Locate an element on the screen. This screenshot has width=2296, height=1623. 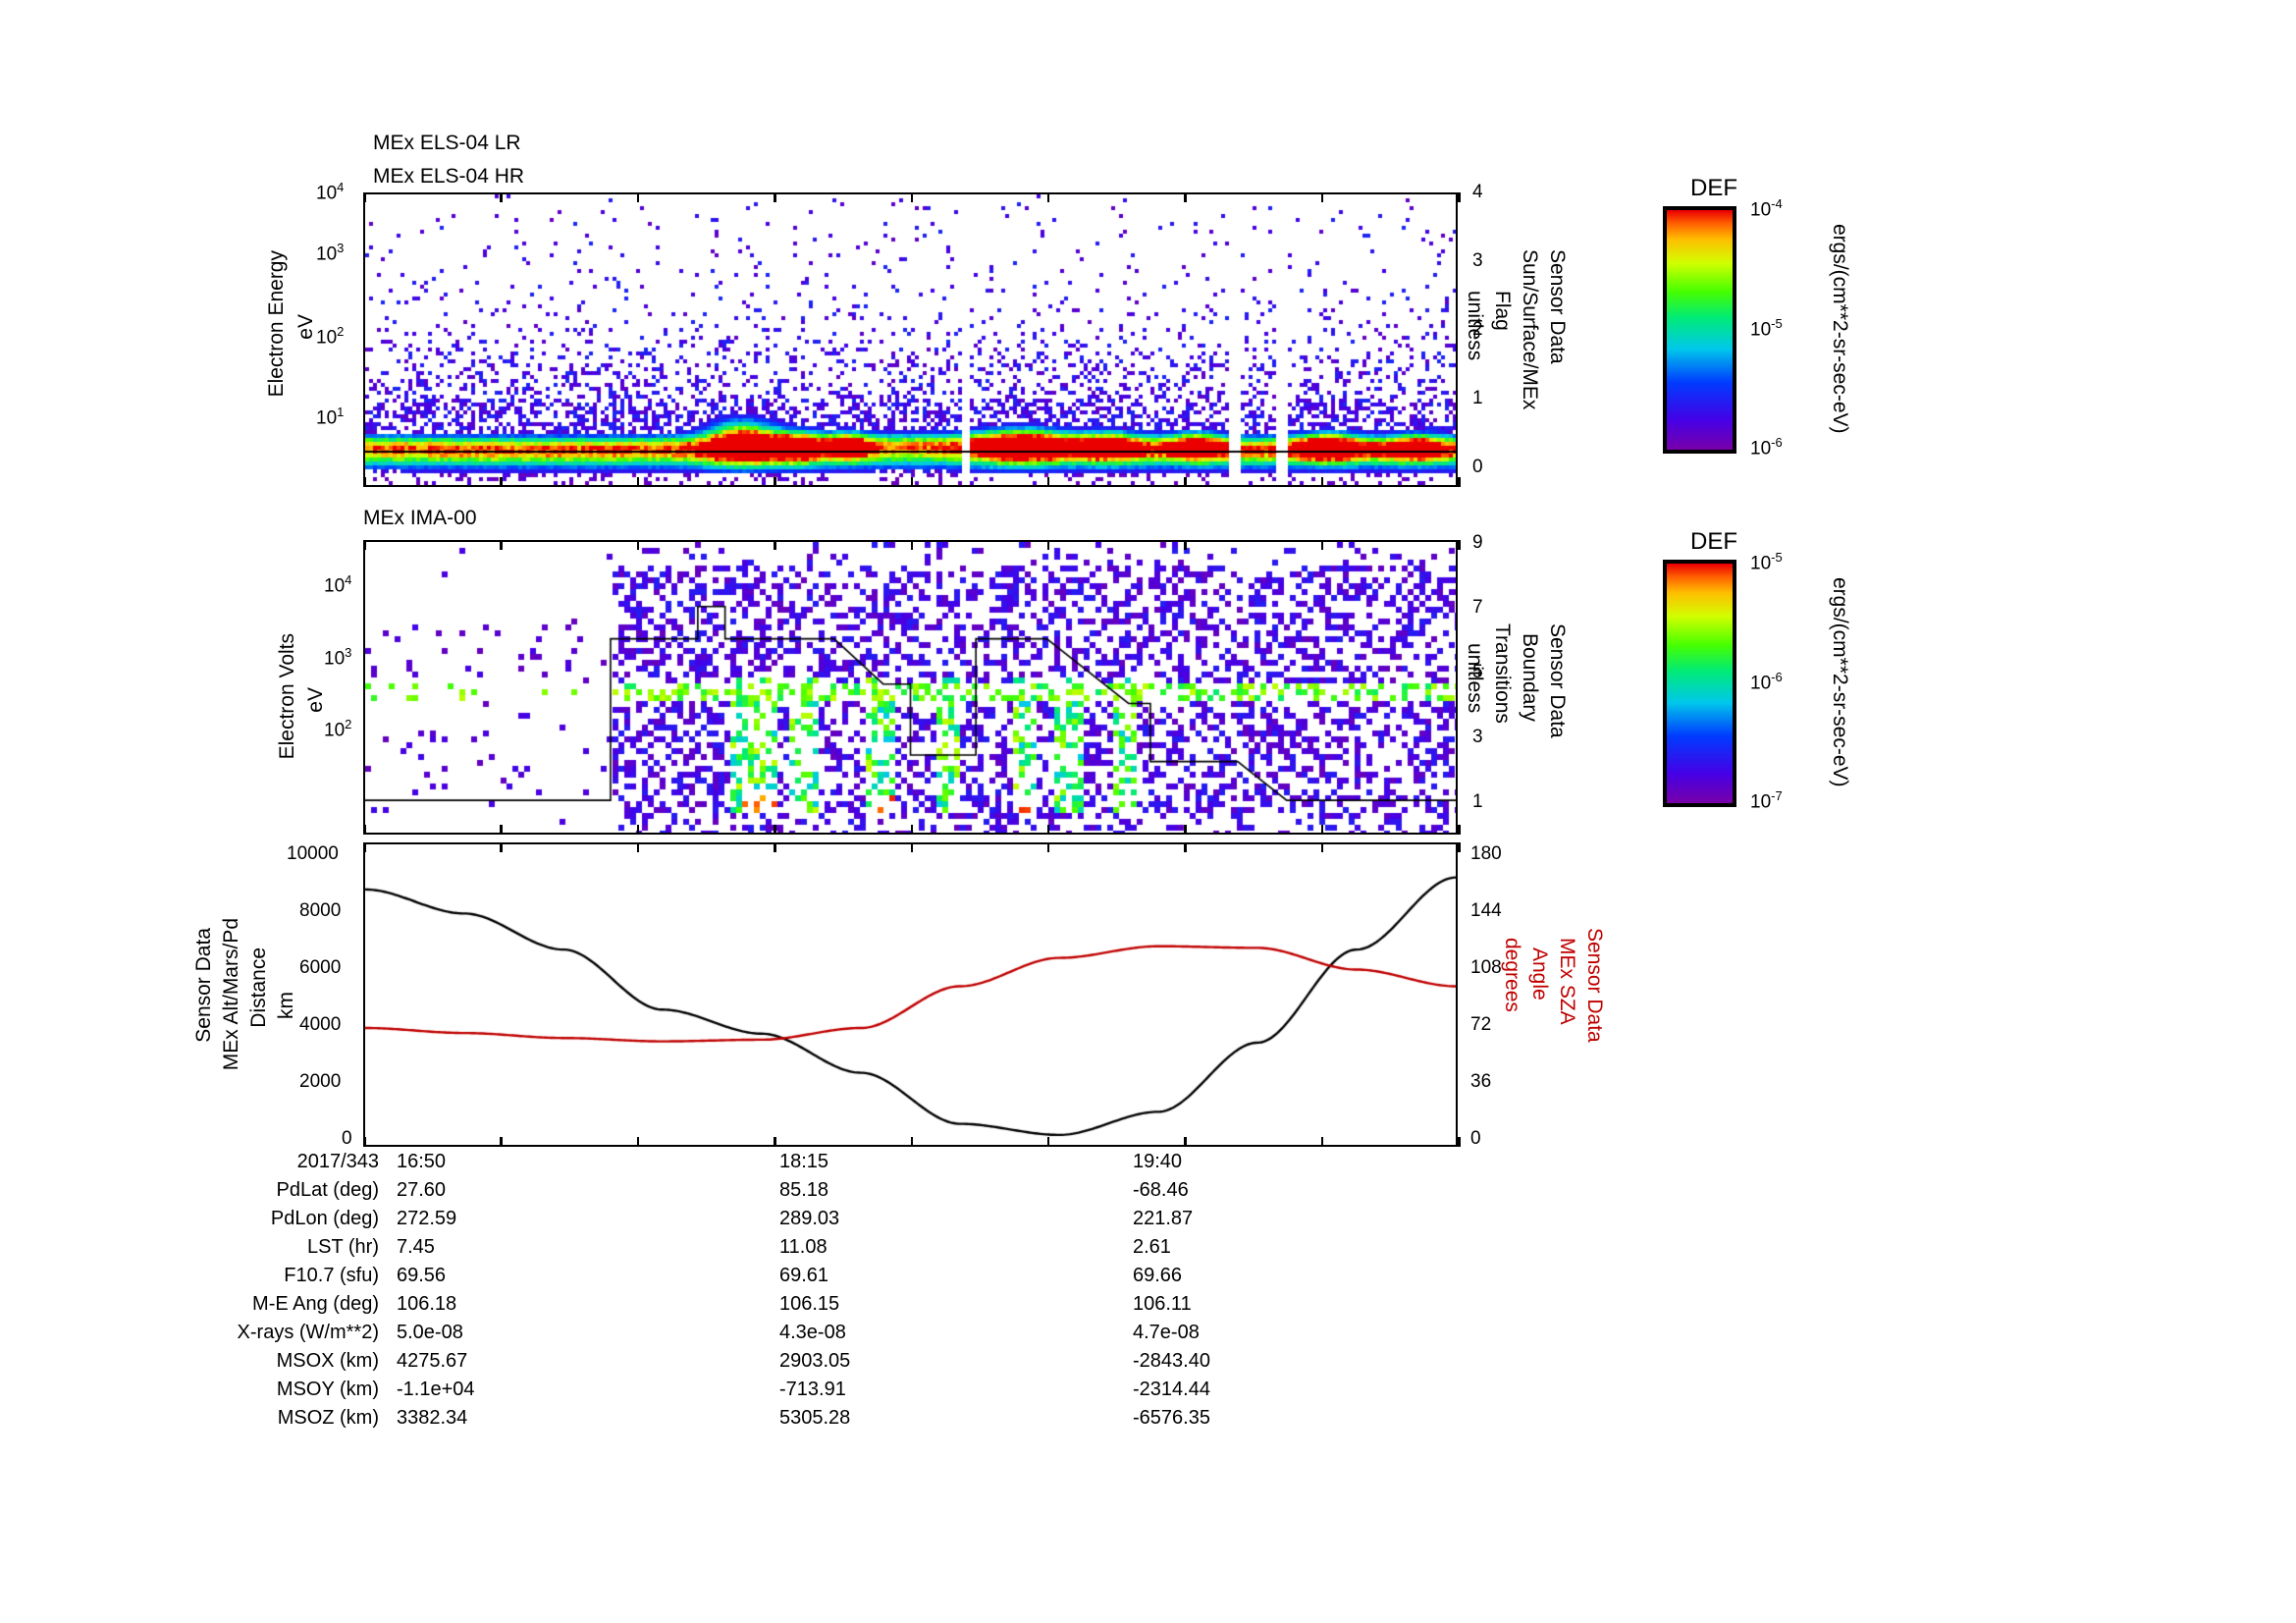
table-cell: 4.7e-08 is located at coordinates (1166, 1332).